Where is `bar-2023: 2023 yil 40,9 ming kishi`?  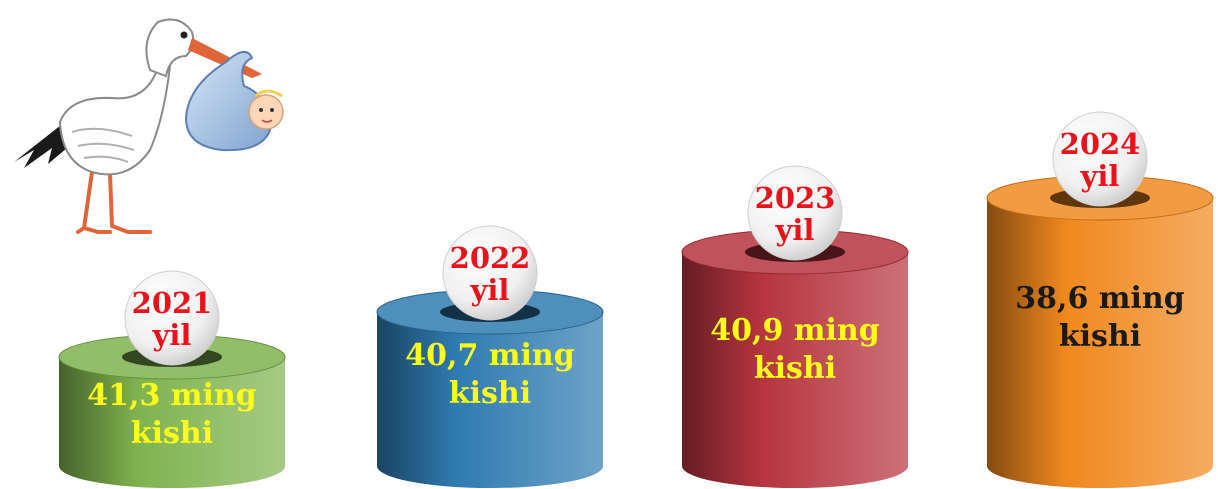
bar-2023: 2023 yil 40,9 ming kishi is located at coordinates (795, 326).